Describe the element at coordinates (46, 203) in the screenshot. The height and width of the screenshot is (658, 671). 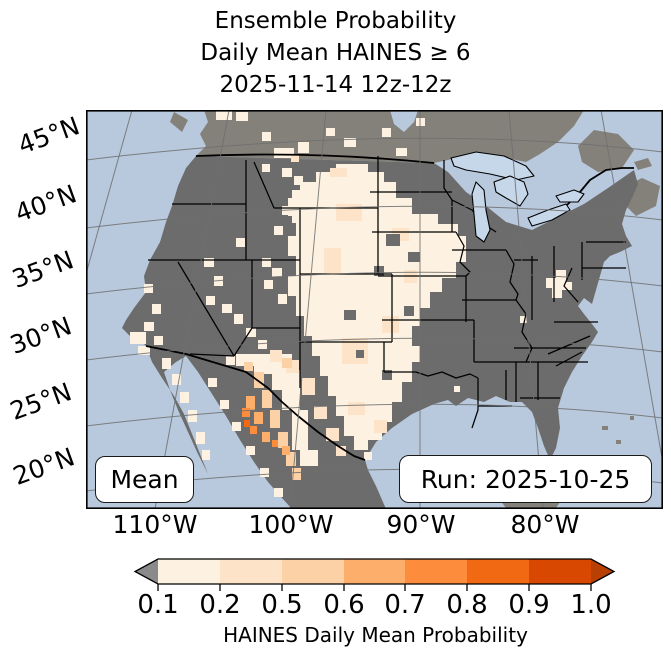
I see `lat-tick-40N: 40°N` at that location.